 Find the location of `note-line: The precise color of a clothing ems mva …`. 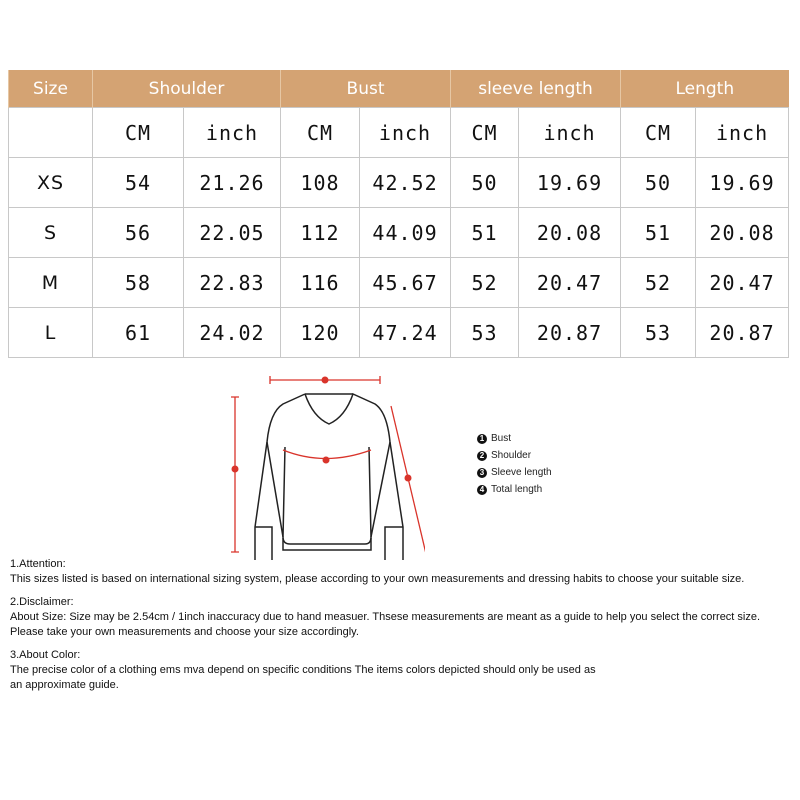

note-line: The precise color of a clothing ems mva … is located at coordinates (303, 670).